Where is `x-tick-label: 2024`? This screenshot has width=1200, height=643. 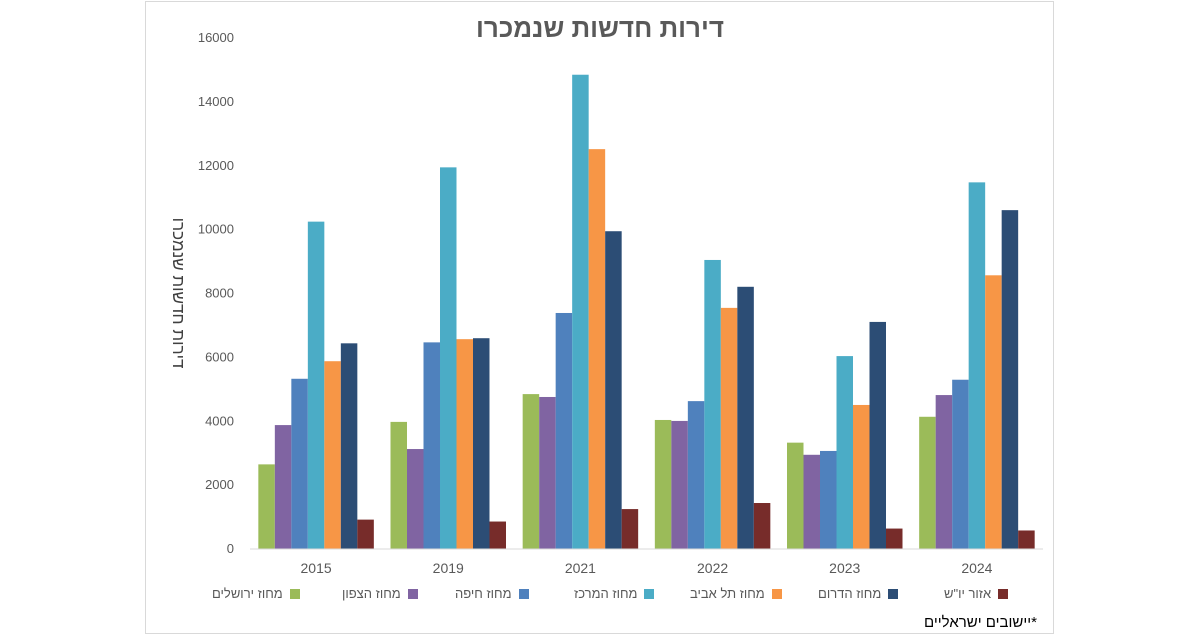 x-tick-label: 2024 is located at coordinates (976, 568).